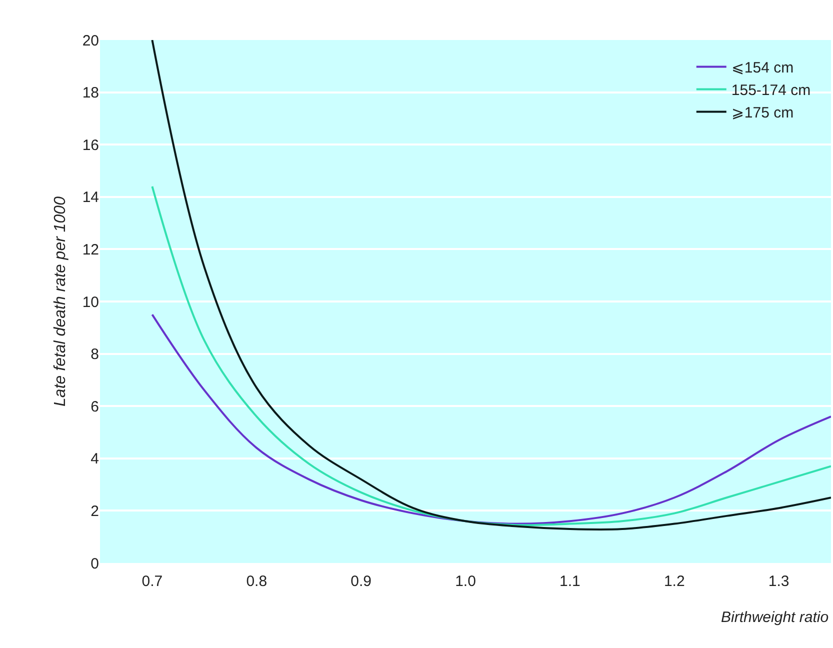 The image size is (833, 648). I want to click on y-tick-label: 18, so click(90, 93).